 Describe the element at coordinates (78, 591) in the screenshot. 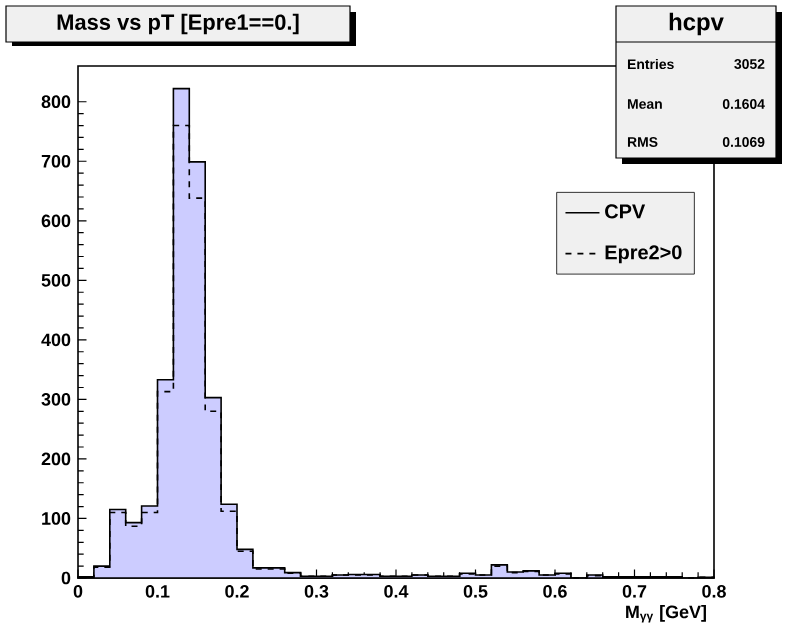

I see `x-tick-label: 0` at that location.